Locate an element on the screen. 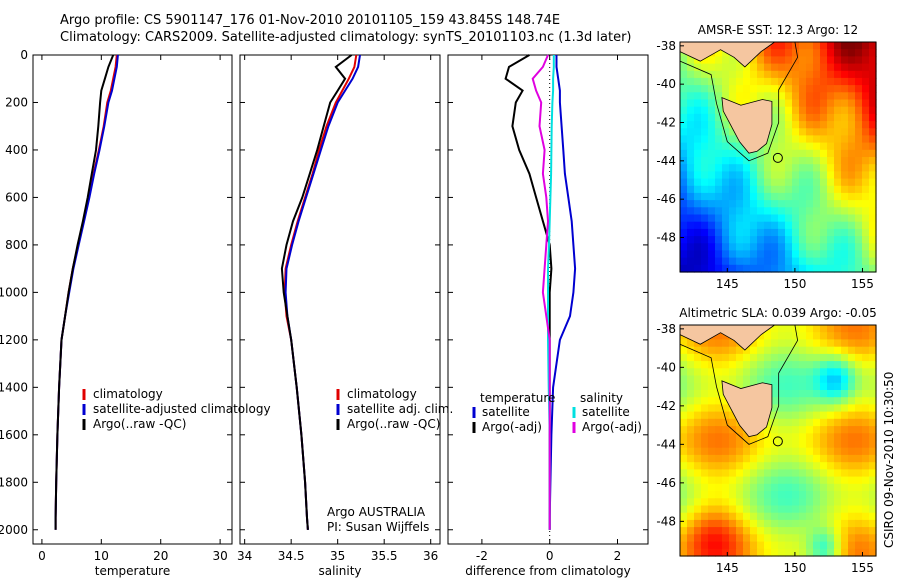 This screenshot has width=900, height=580. y-tick-label: 1600 is located at coordinates (14, 435).